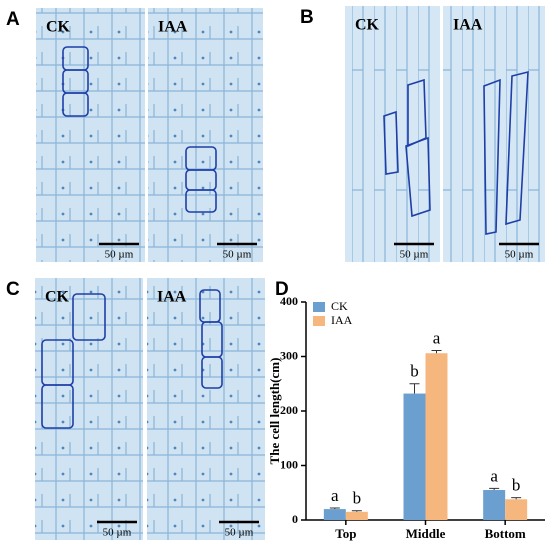  What do you see at coordinates (295, 519) in the screenshot?
I see `y-tick-label: 0` at bounding box center [295, 519].